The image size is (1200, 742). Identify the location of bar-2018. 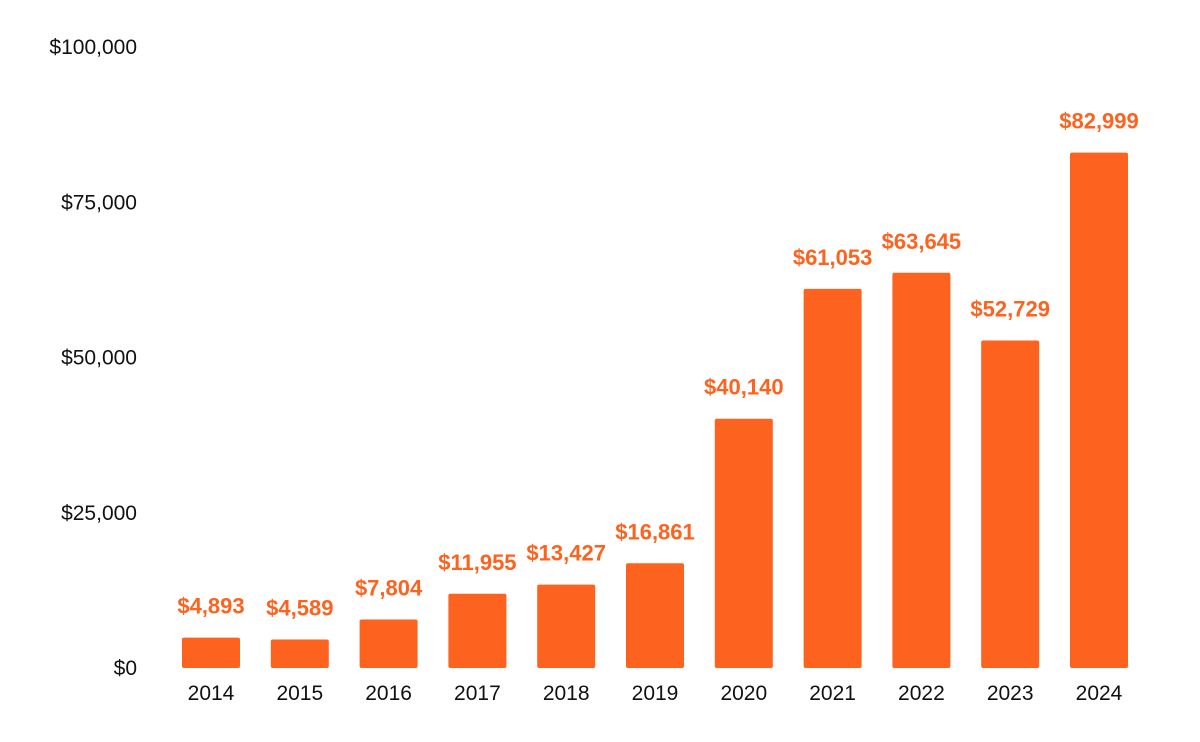
(566, 626).